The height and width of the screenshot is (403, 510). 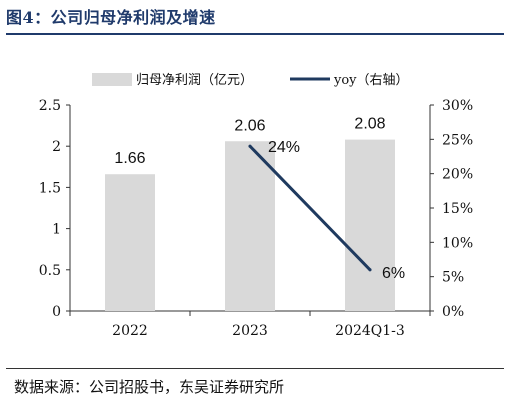 I want to click on right-axis-tick-label: 15%, so click(x=457, y=209).